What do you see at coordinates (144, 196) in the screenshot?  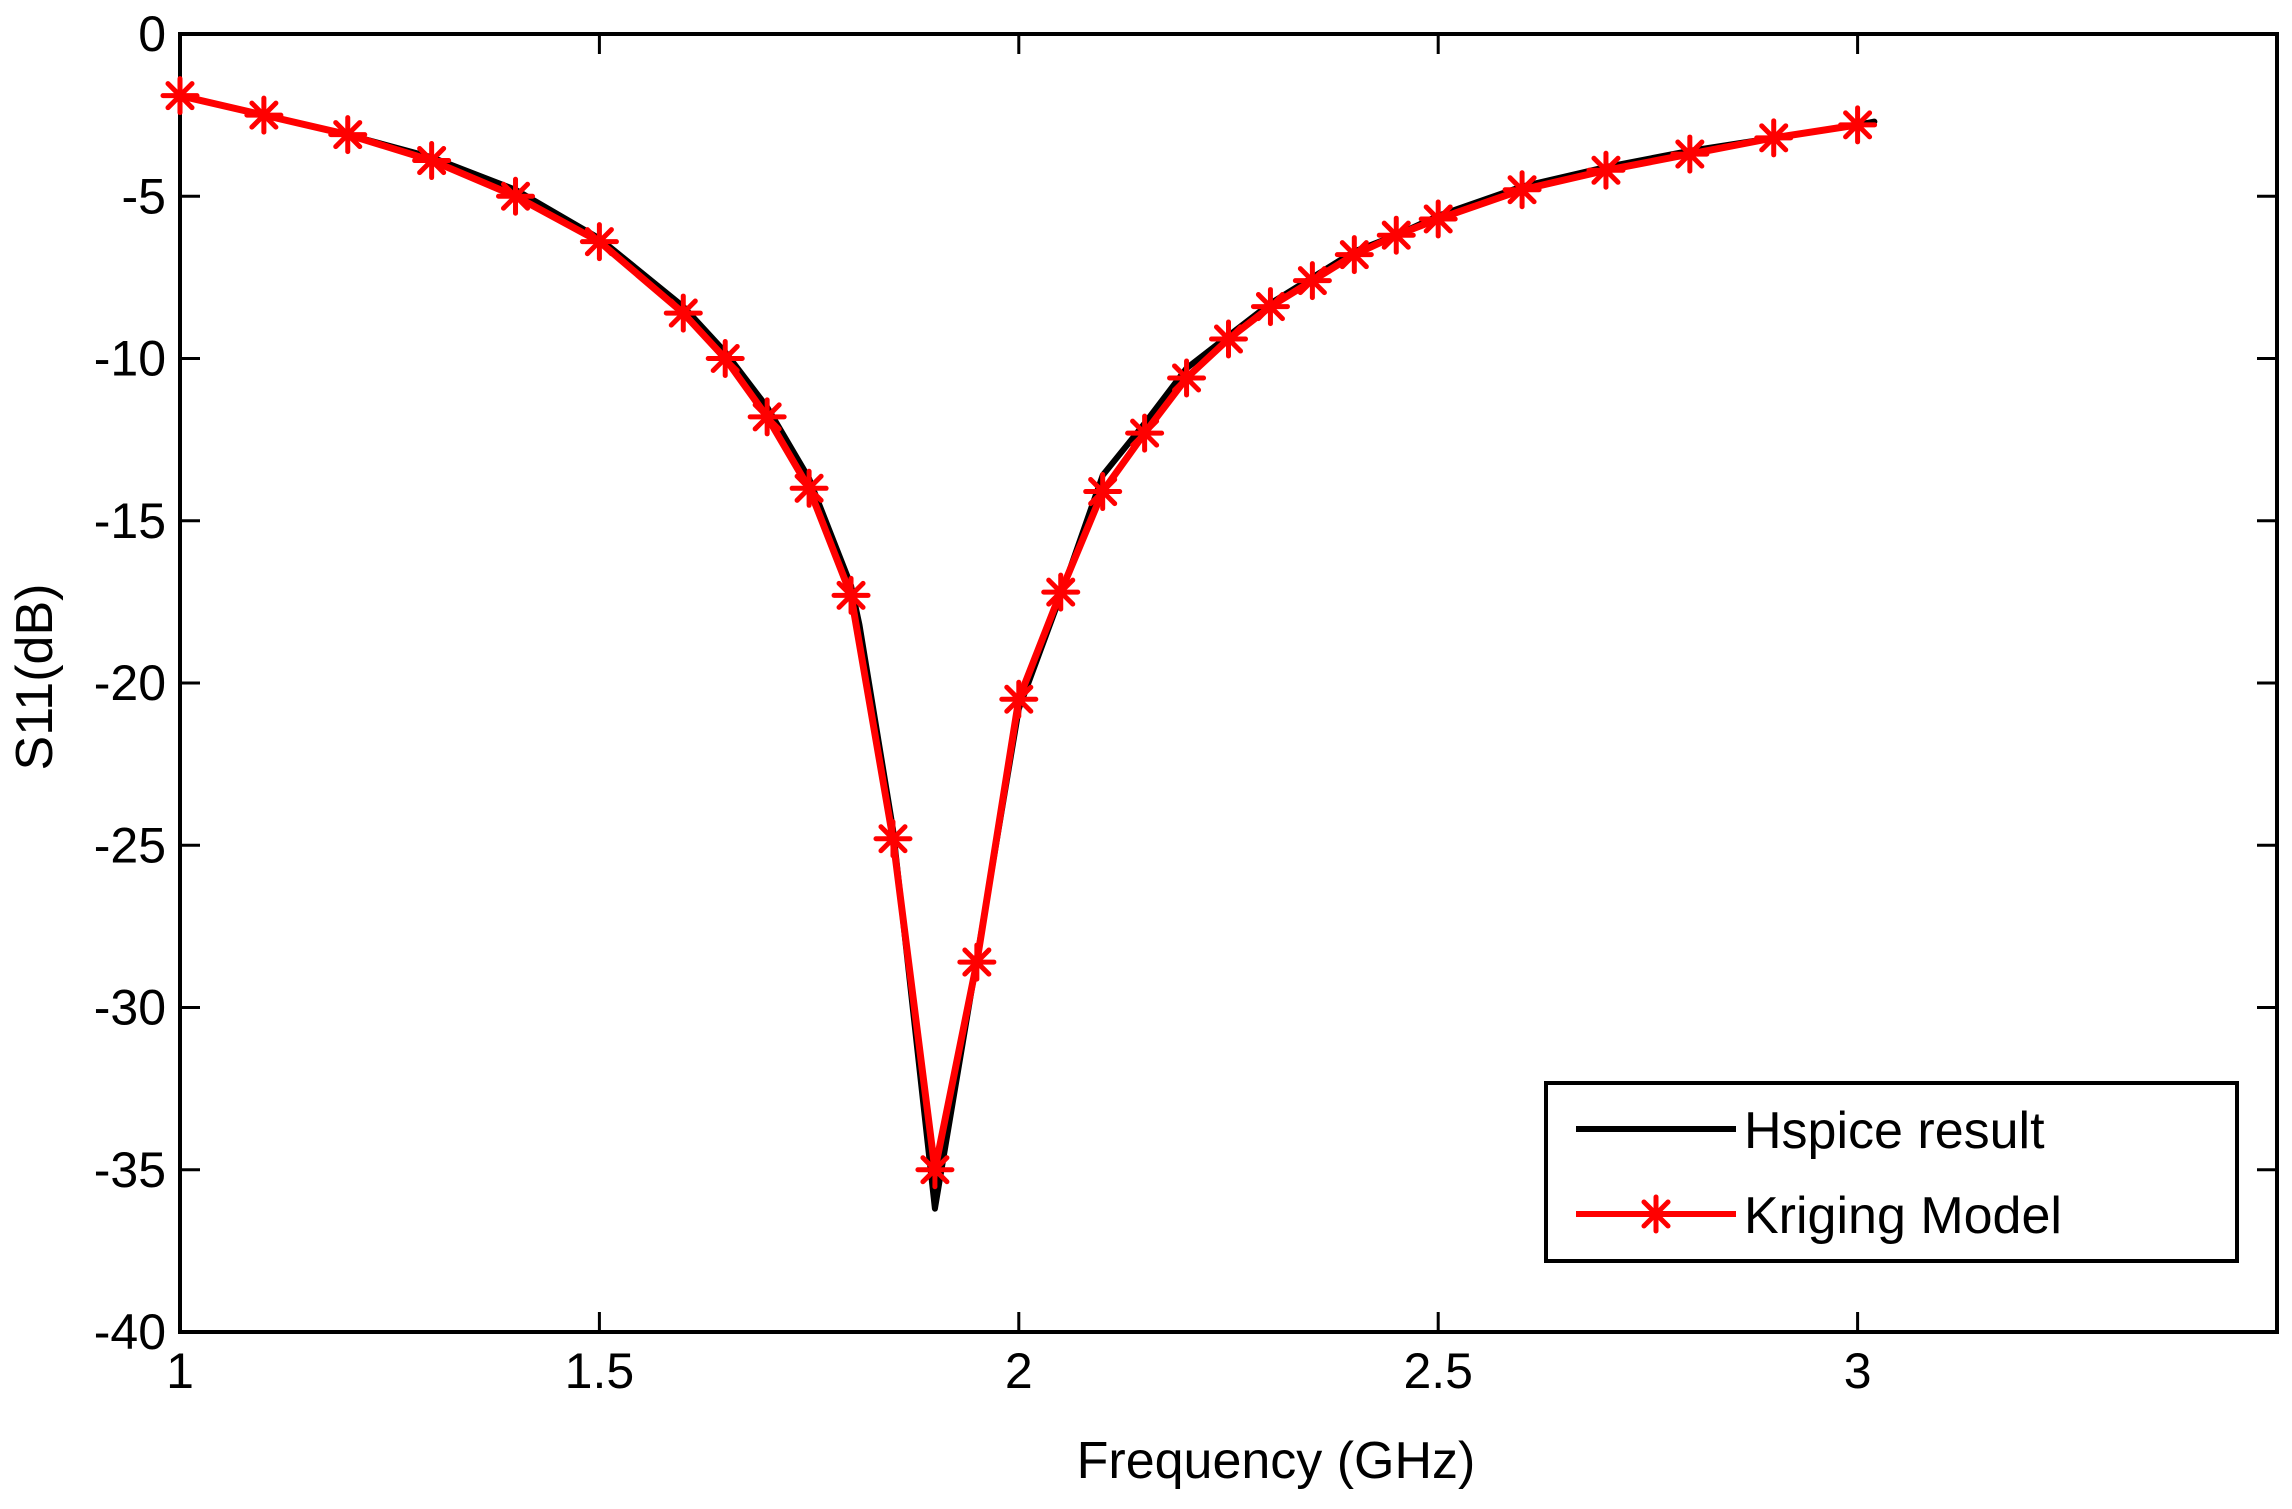 I see `y-tick-label: -5` at bounding box center [144, 196].